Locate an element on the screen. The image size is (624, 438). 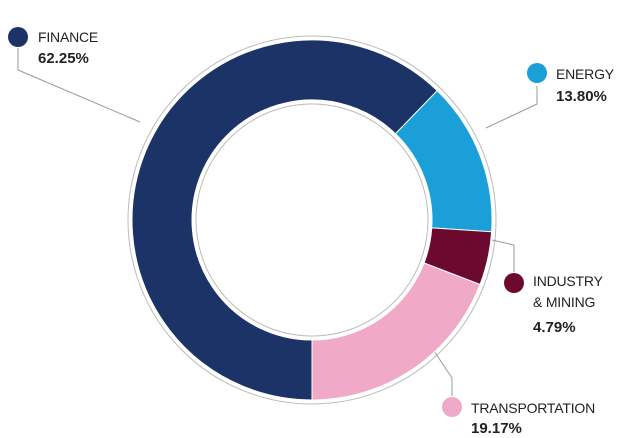
value-label: 62.25% is located at coordinates (63, 58).